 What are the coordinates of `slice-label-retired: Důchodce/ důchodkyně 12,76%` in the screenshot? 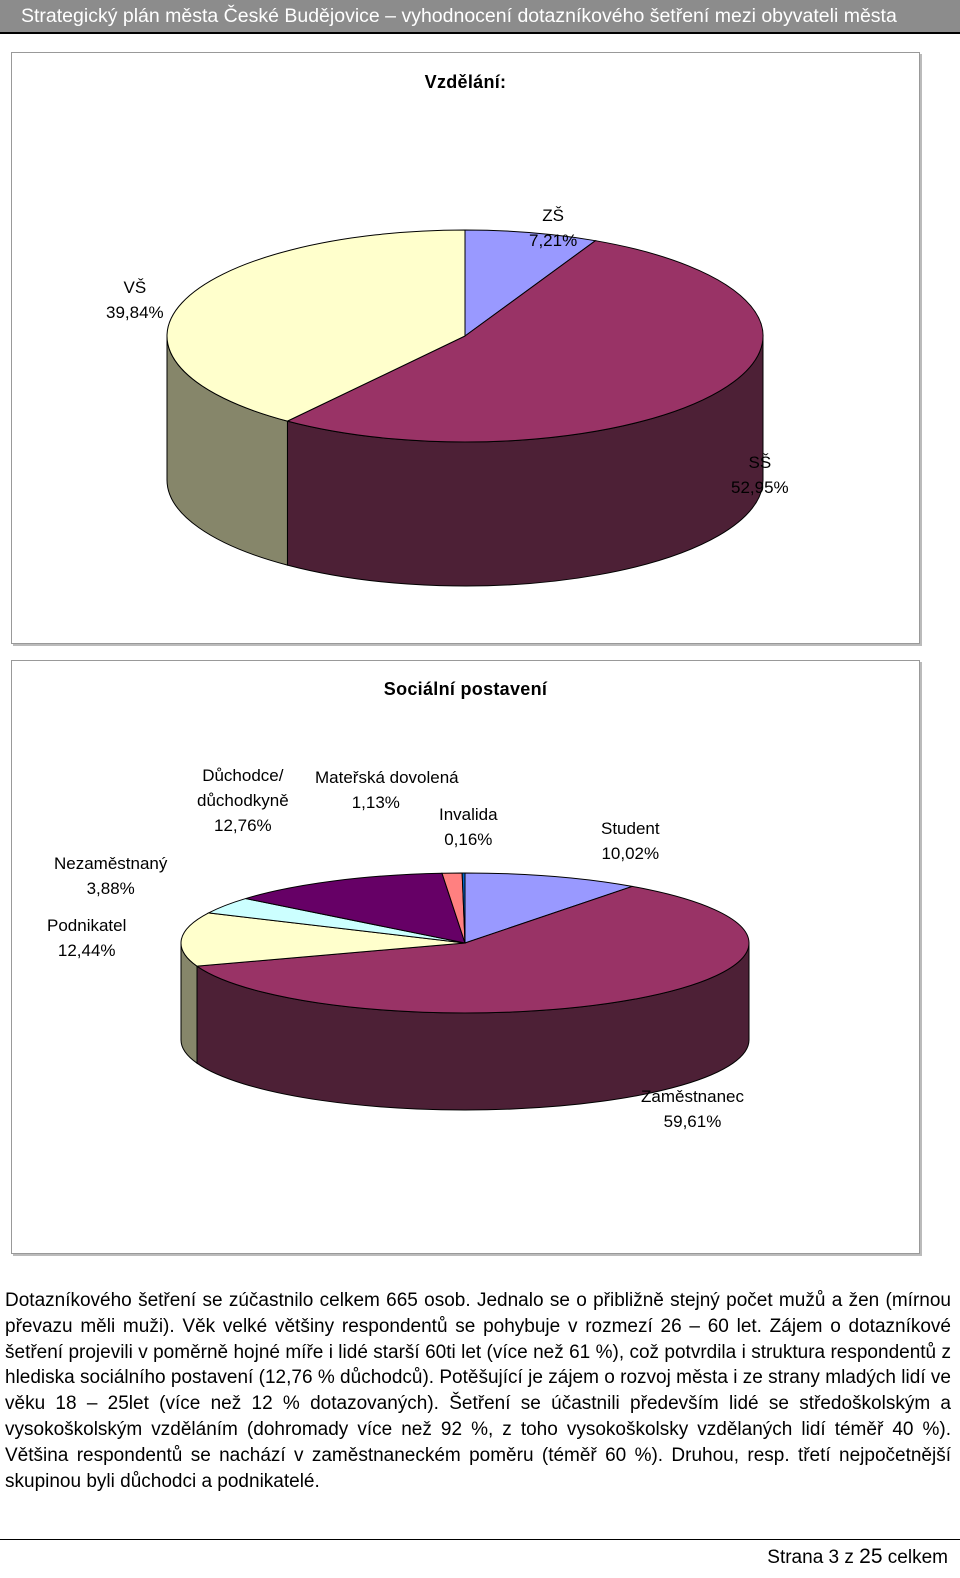 It's located at (243, 800).